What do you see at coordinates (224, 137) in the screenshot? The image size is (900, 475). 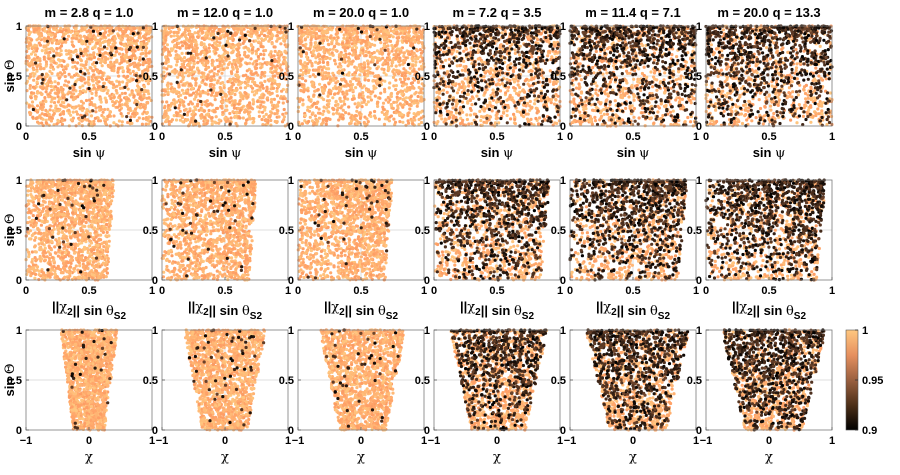 I see `x-tick-label: 0.5` at bounding box center [224, 137].